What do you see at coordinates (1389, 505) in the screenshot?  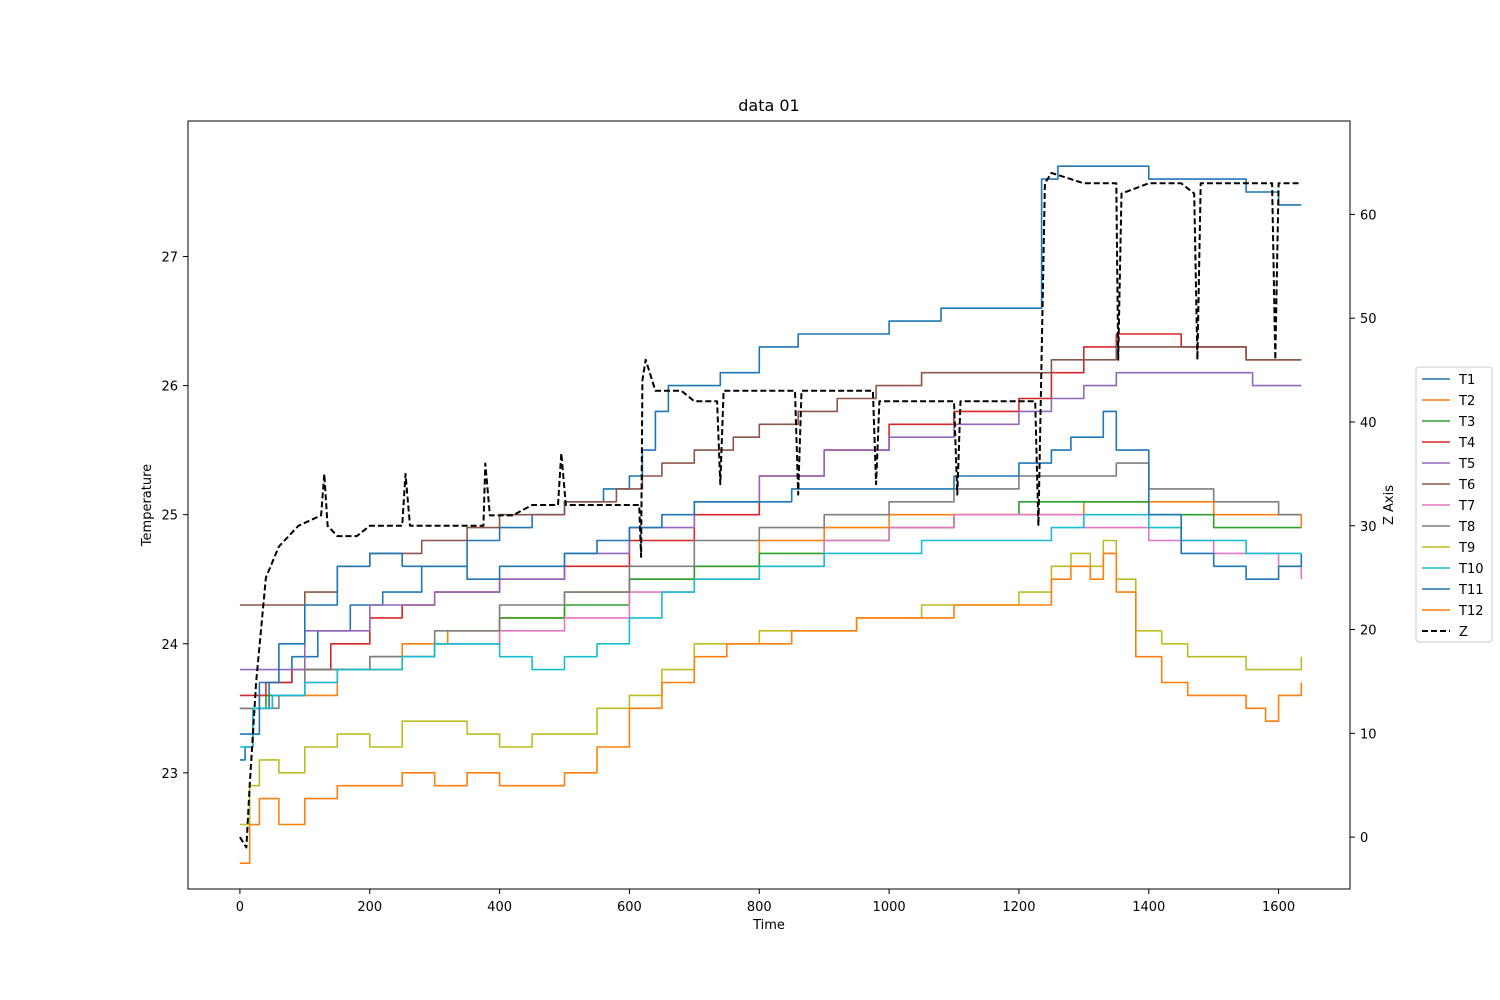 I see `y2-axis-label: Z Axis` at bounding box center [1389, 505].